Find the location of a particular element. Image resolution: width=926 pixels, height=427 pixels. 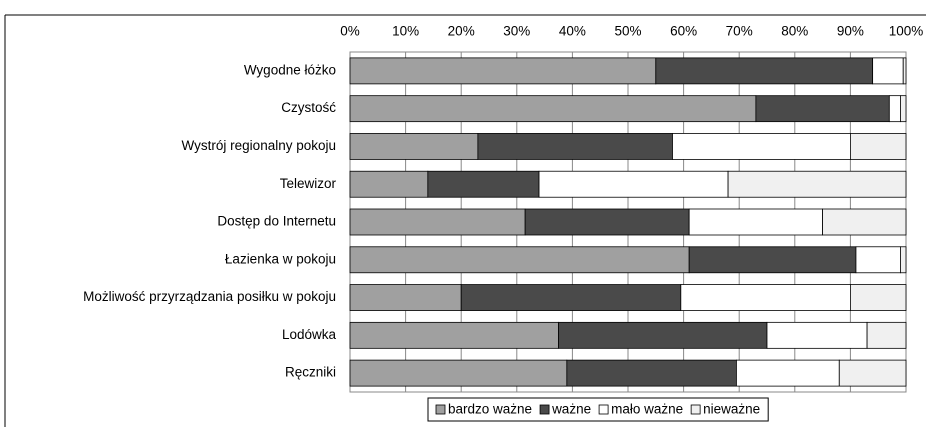

x-tick-label: 40% is located at coordinates (572, 31).